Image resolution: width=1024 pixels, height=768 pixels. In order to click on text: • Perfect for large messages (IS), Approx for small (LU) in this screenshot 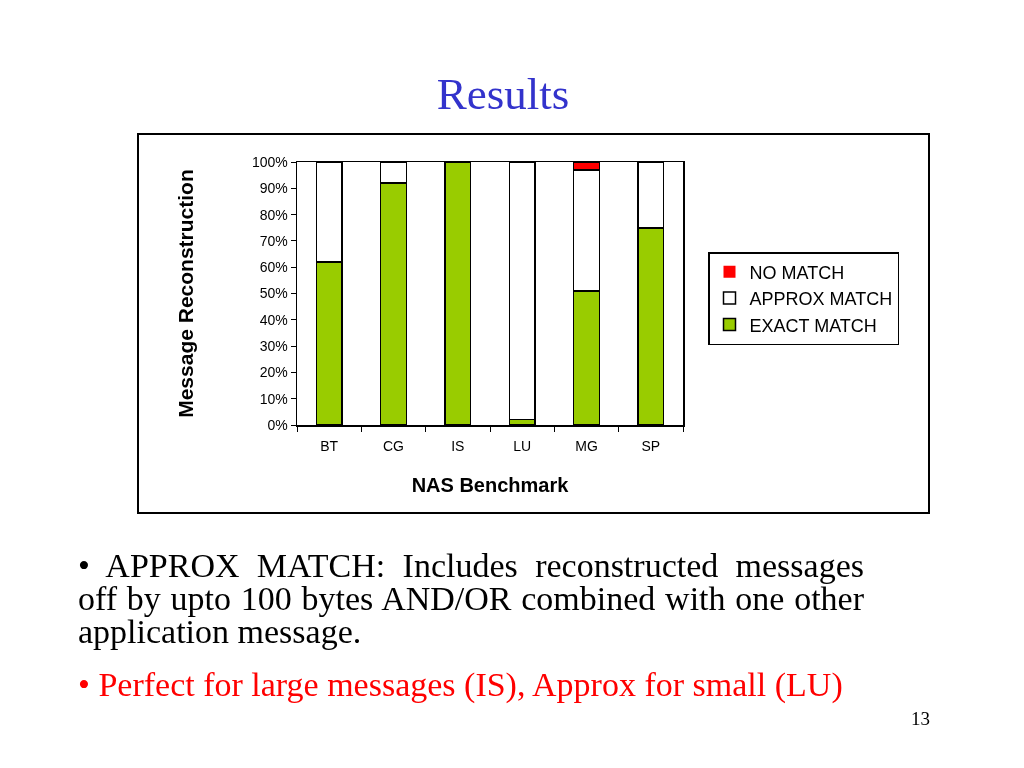, I will do `click(461, 684)`.